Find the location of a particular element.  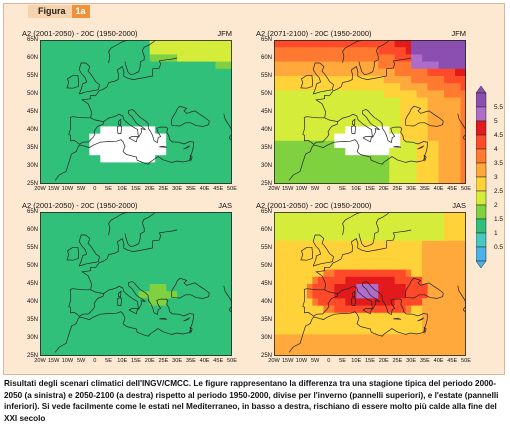

lon-tick-label: 0 is located at coordinates (329, 361).